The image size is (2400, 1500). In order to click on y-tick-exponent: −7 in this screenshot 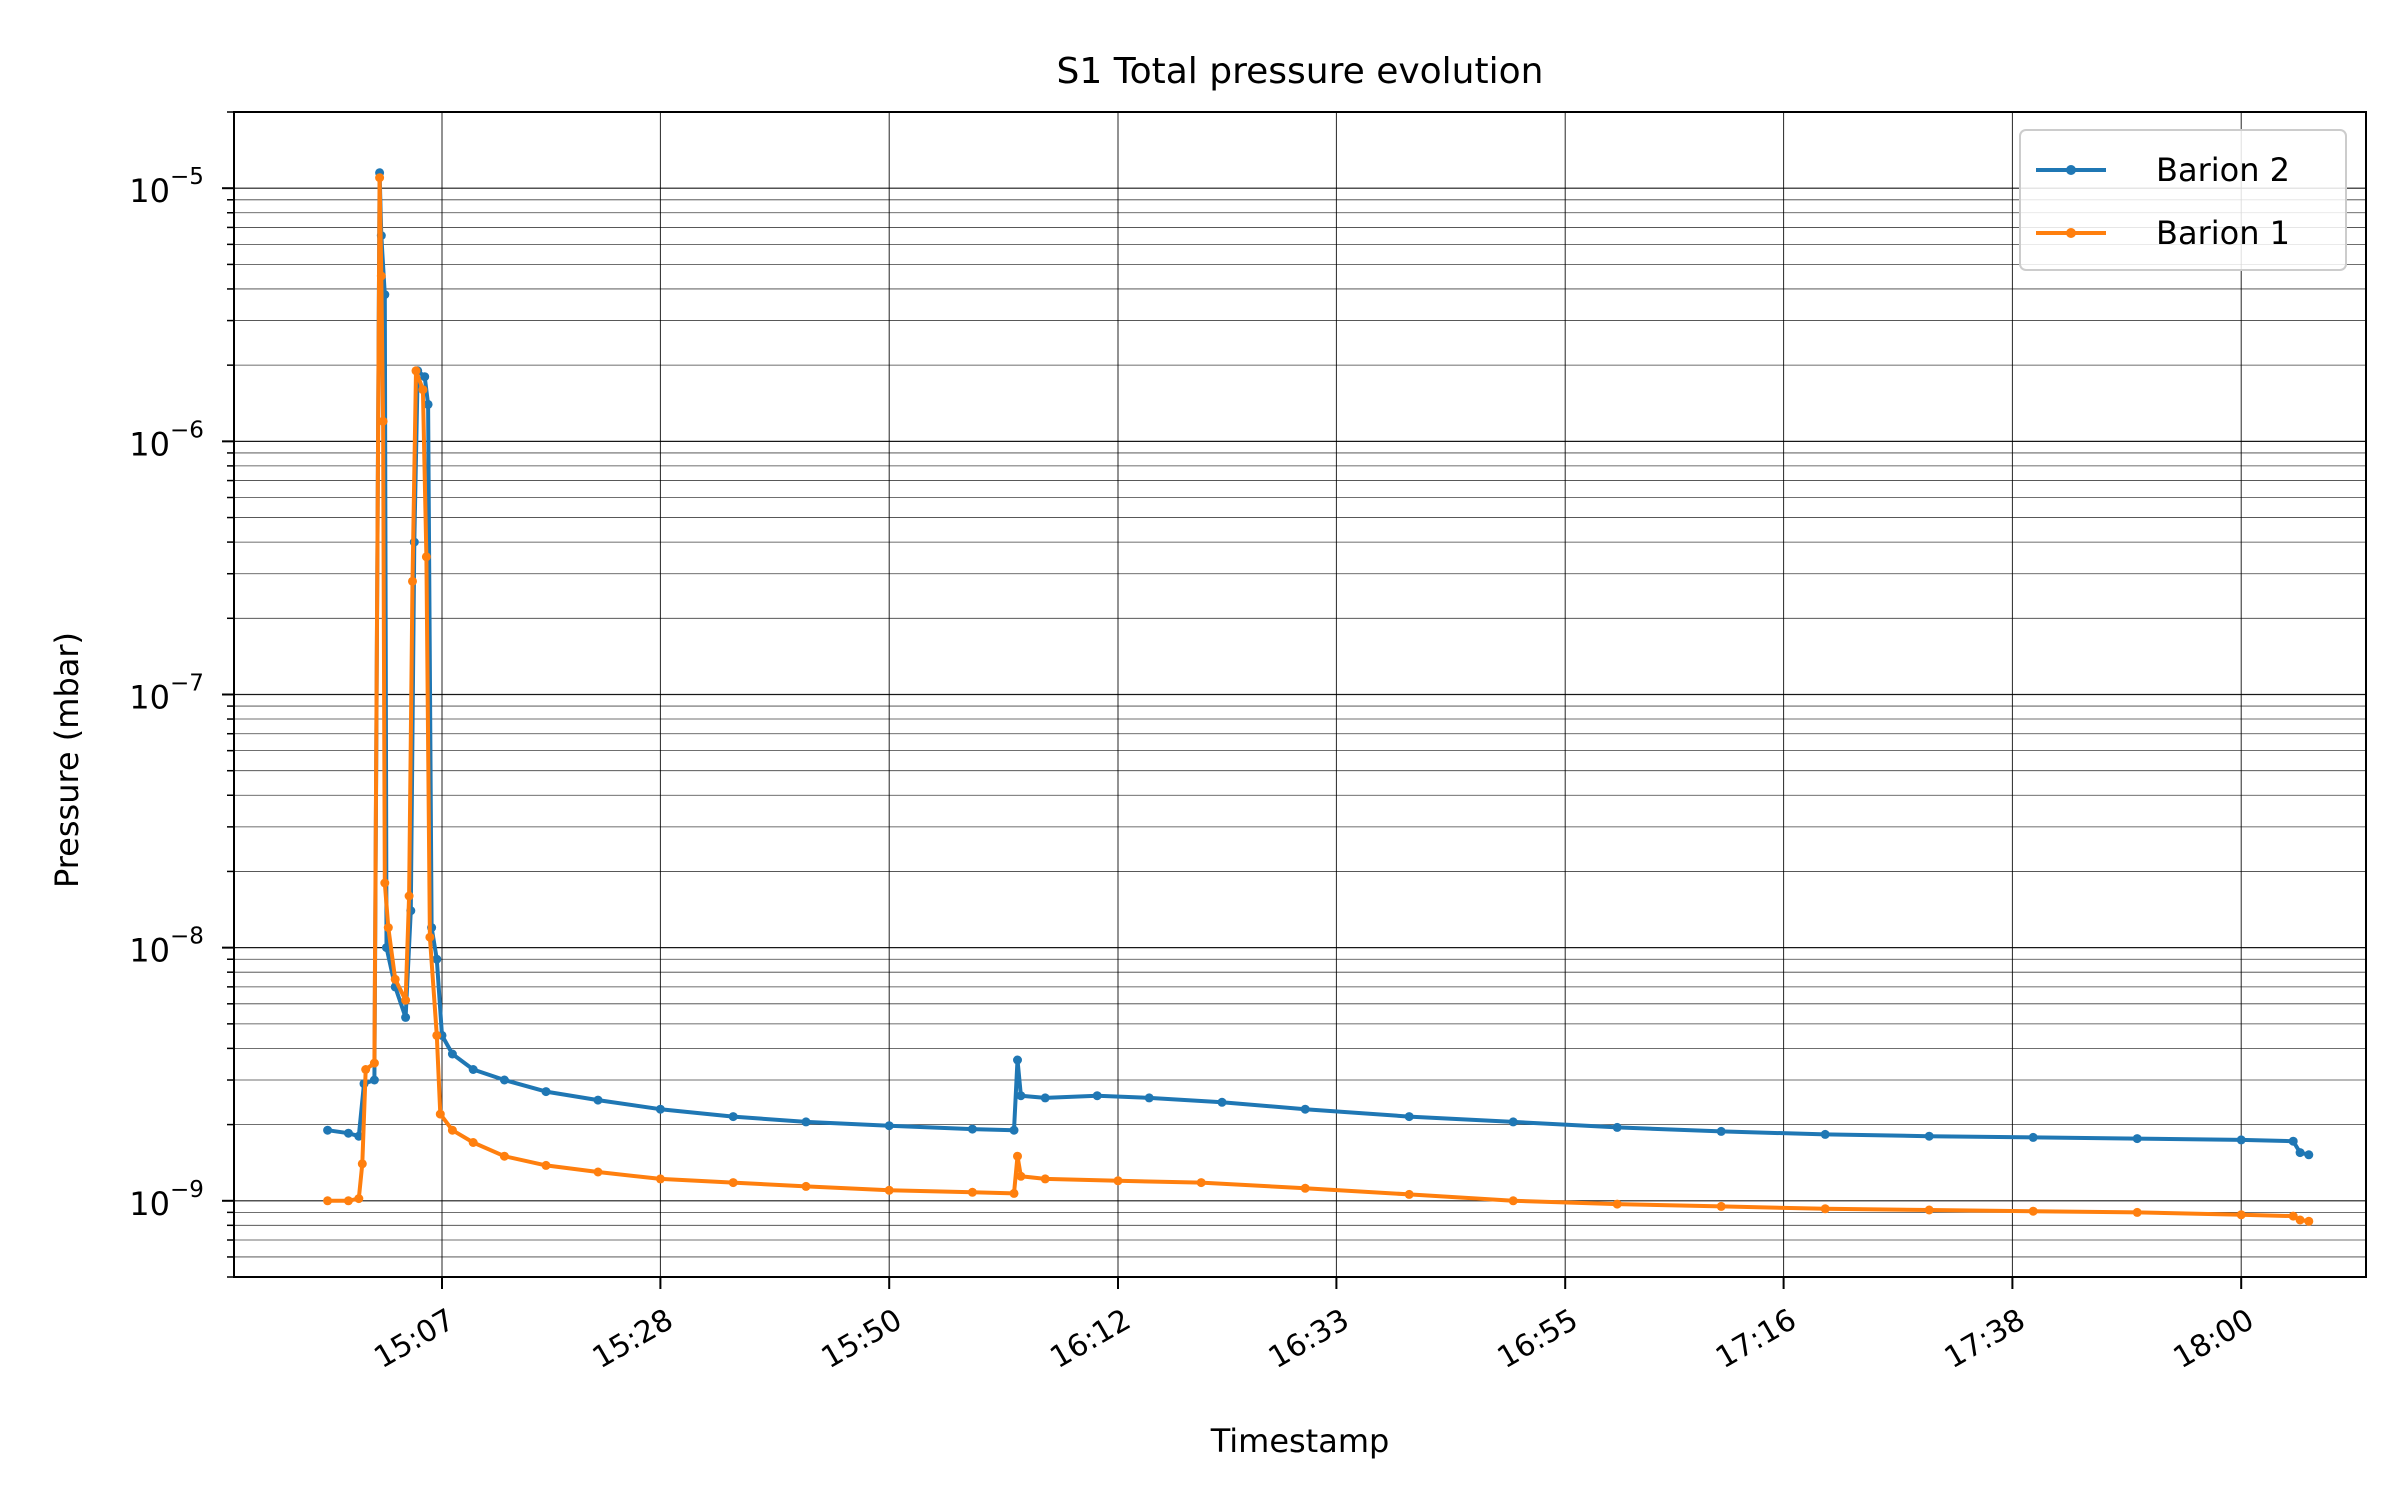, I will do `click(187, 684)`.